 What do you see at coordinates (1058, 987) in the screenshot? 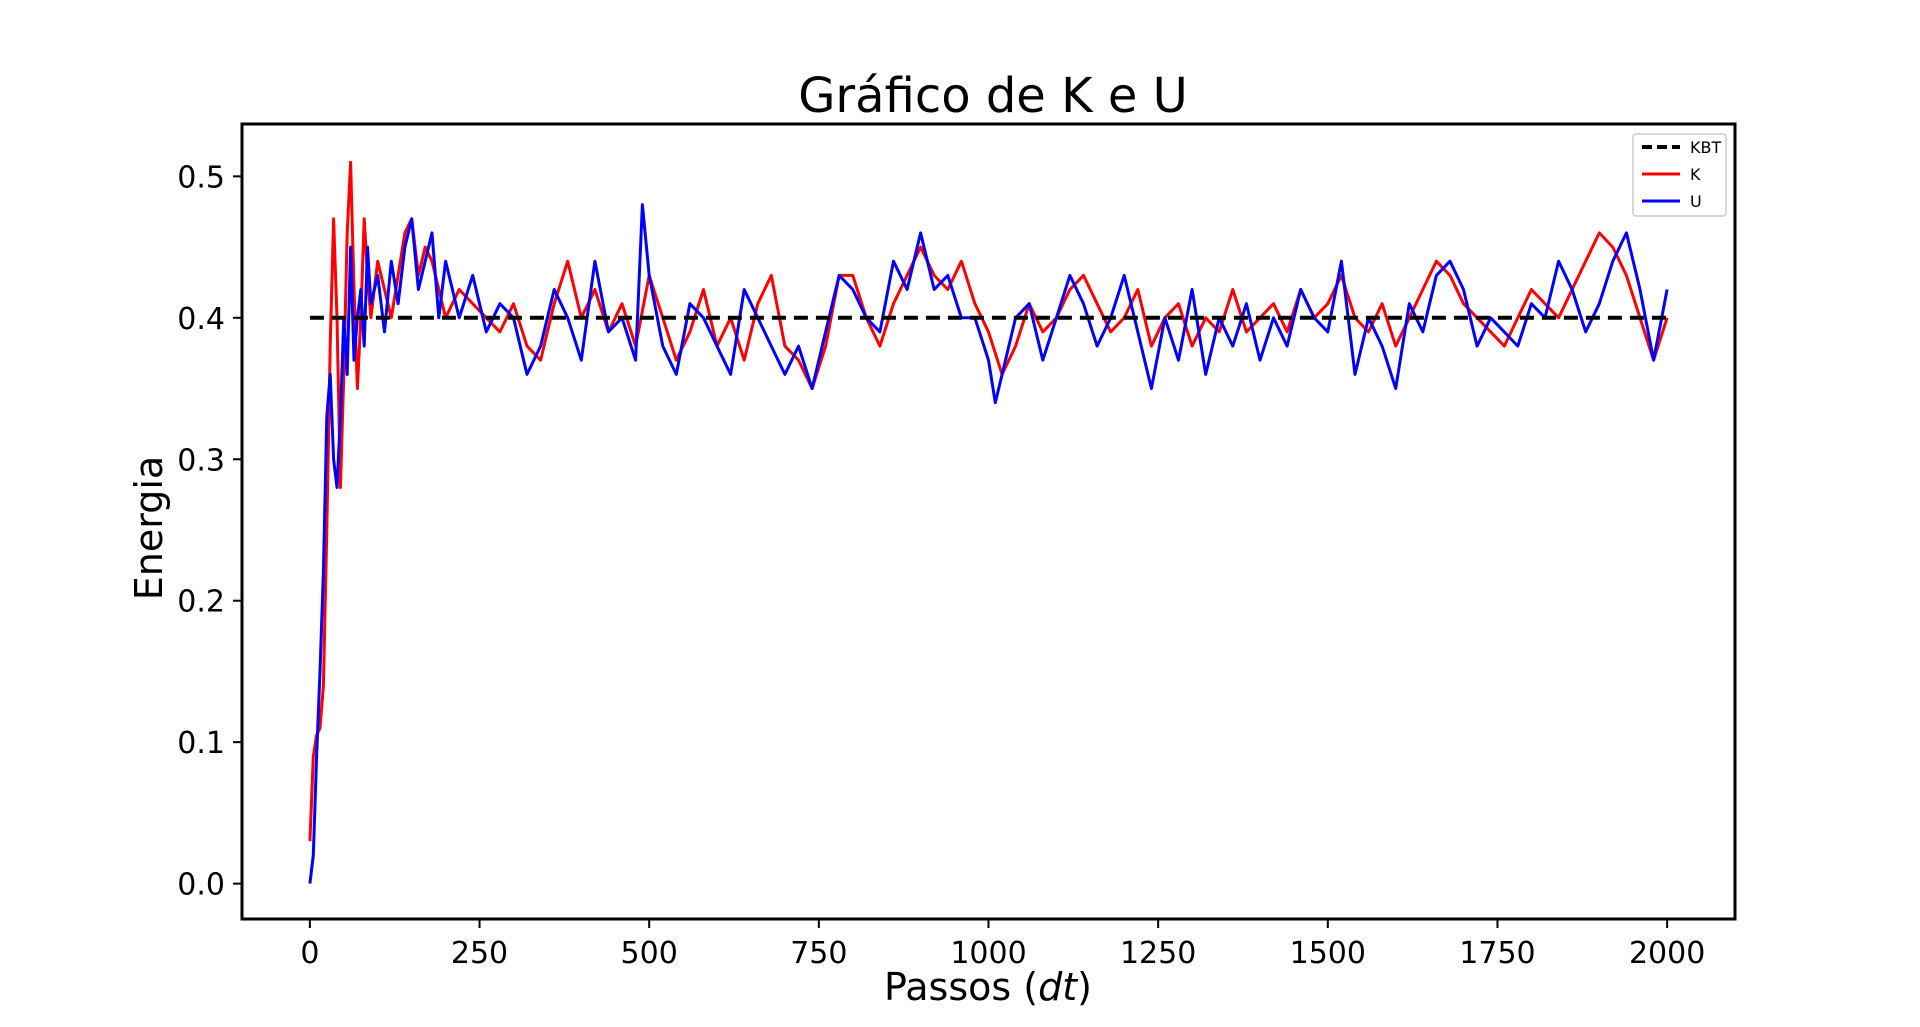
I see `x-axis-label-italic: dt` at bounding box center [1058, 987].